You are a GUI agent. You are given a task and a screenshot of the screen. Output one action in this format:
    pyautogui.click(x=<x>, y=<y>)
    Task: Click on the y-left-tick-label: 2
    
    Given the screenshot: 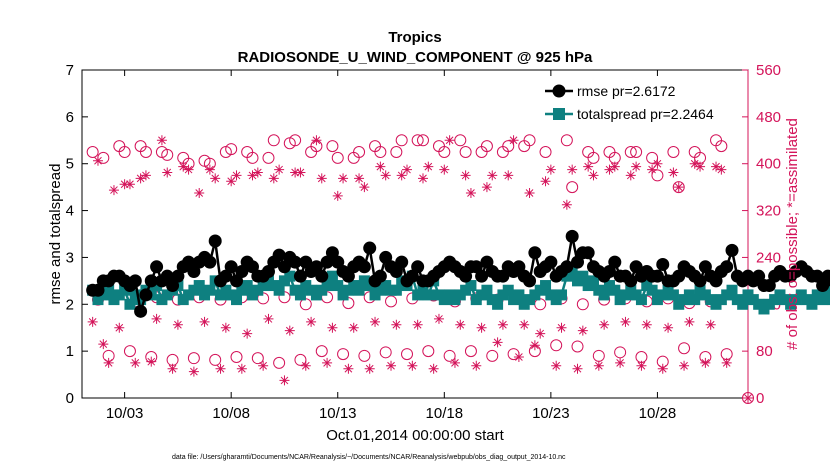 What is the action you would take?
    pyautogui.click(x=70, y=304)
    